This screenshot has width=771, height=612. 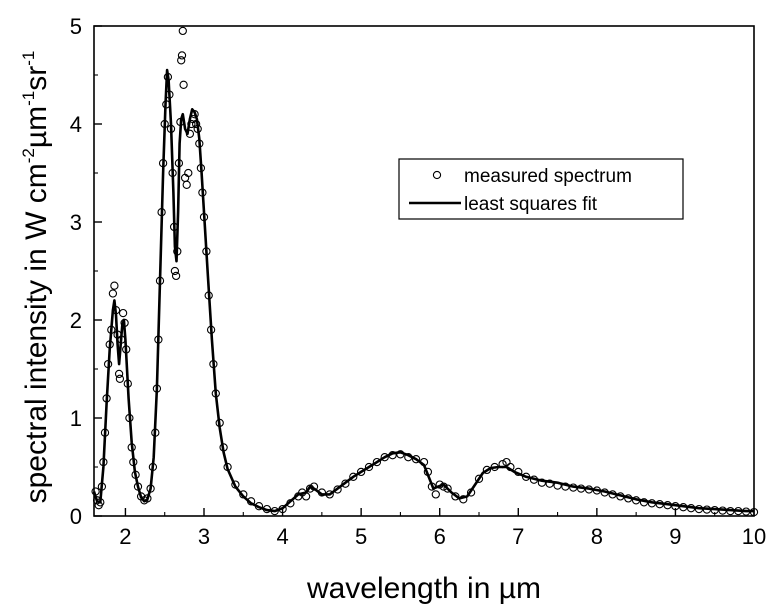 I want to click on legend-box, so click(x=541, y=189).